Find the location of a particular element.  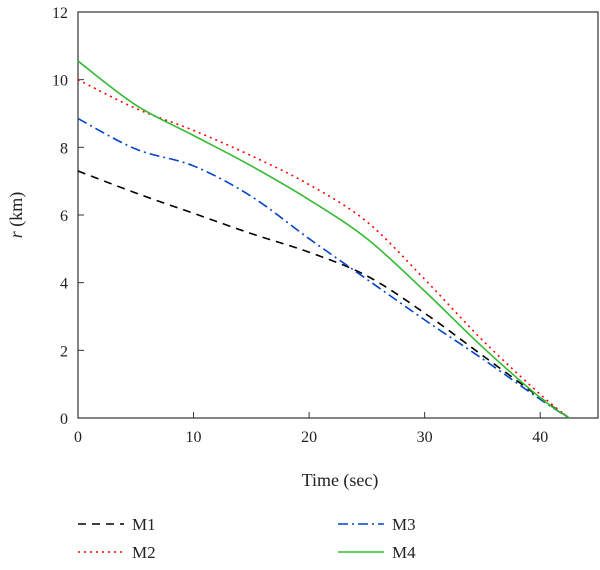

legend-label-m1: M1 is located at coordinates (144, 524).